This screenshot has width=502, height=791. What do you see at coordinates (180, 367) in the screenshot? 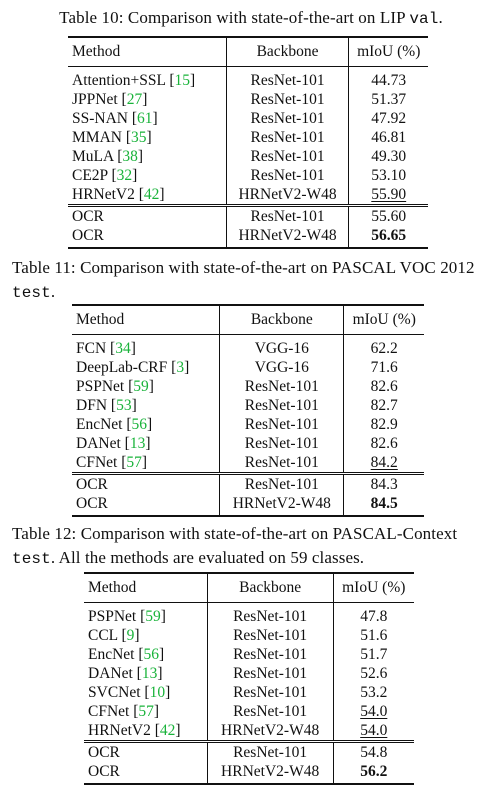
I see `citation-link: 3` at bounding box center [180, 367].